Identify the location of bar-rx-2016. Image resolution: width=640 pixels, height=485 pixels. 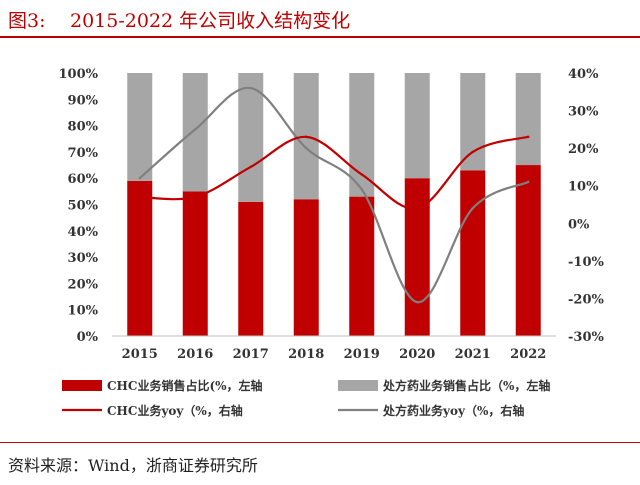
(195, 132).